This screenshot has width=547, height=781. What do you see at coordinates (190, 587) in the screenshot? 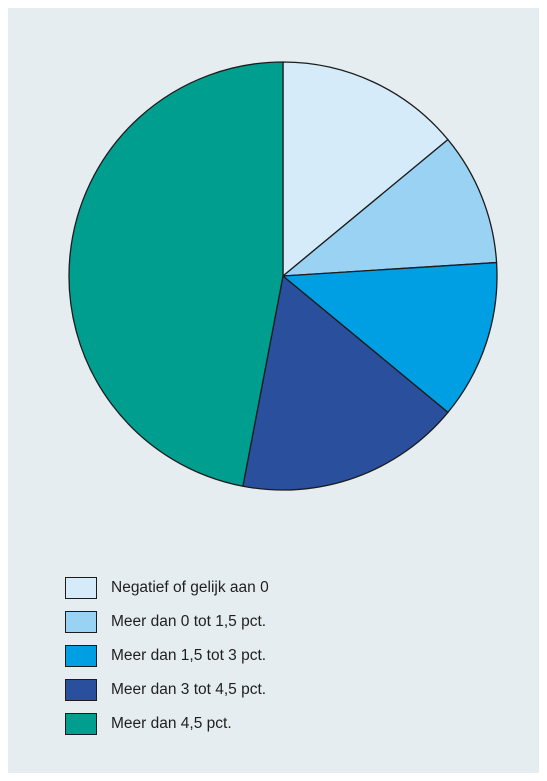
I see `legend-label: Negatief of gelijk aan 0` at bounding box center [190, 587].